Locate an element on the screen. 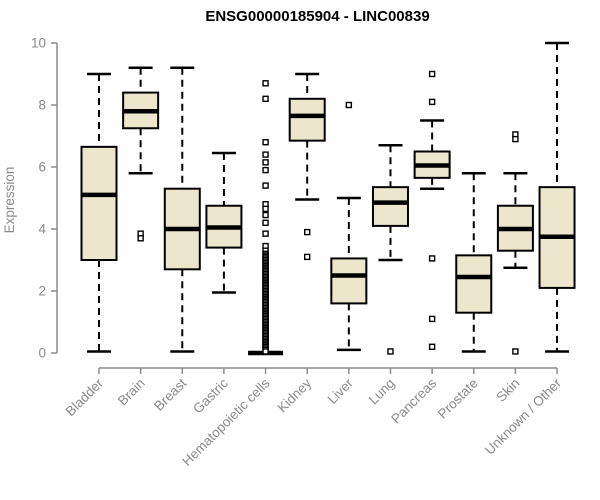  x-tick-label: Gastric is located at coordinates (210, 395).